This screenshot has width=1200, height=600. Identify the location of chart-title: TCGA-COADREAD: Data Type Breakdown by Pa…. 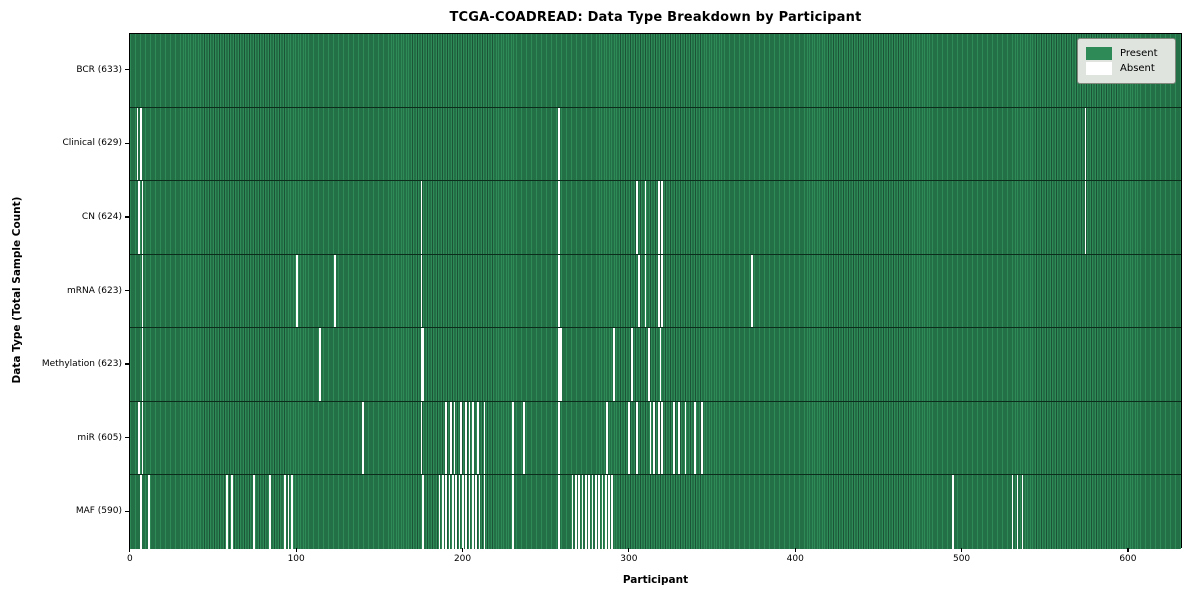
(655, 17).